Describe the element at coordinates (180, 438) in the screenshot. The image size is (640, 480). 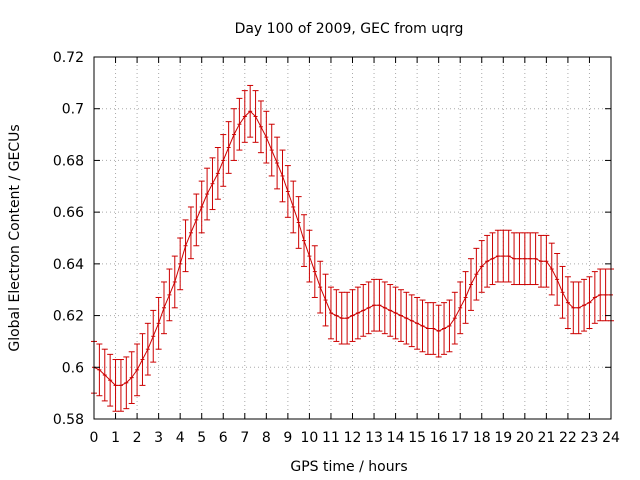
I see `x-tick-label: 4` at that location.